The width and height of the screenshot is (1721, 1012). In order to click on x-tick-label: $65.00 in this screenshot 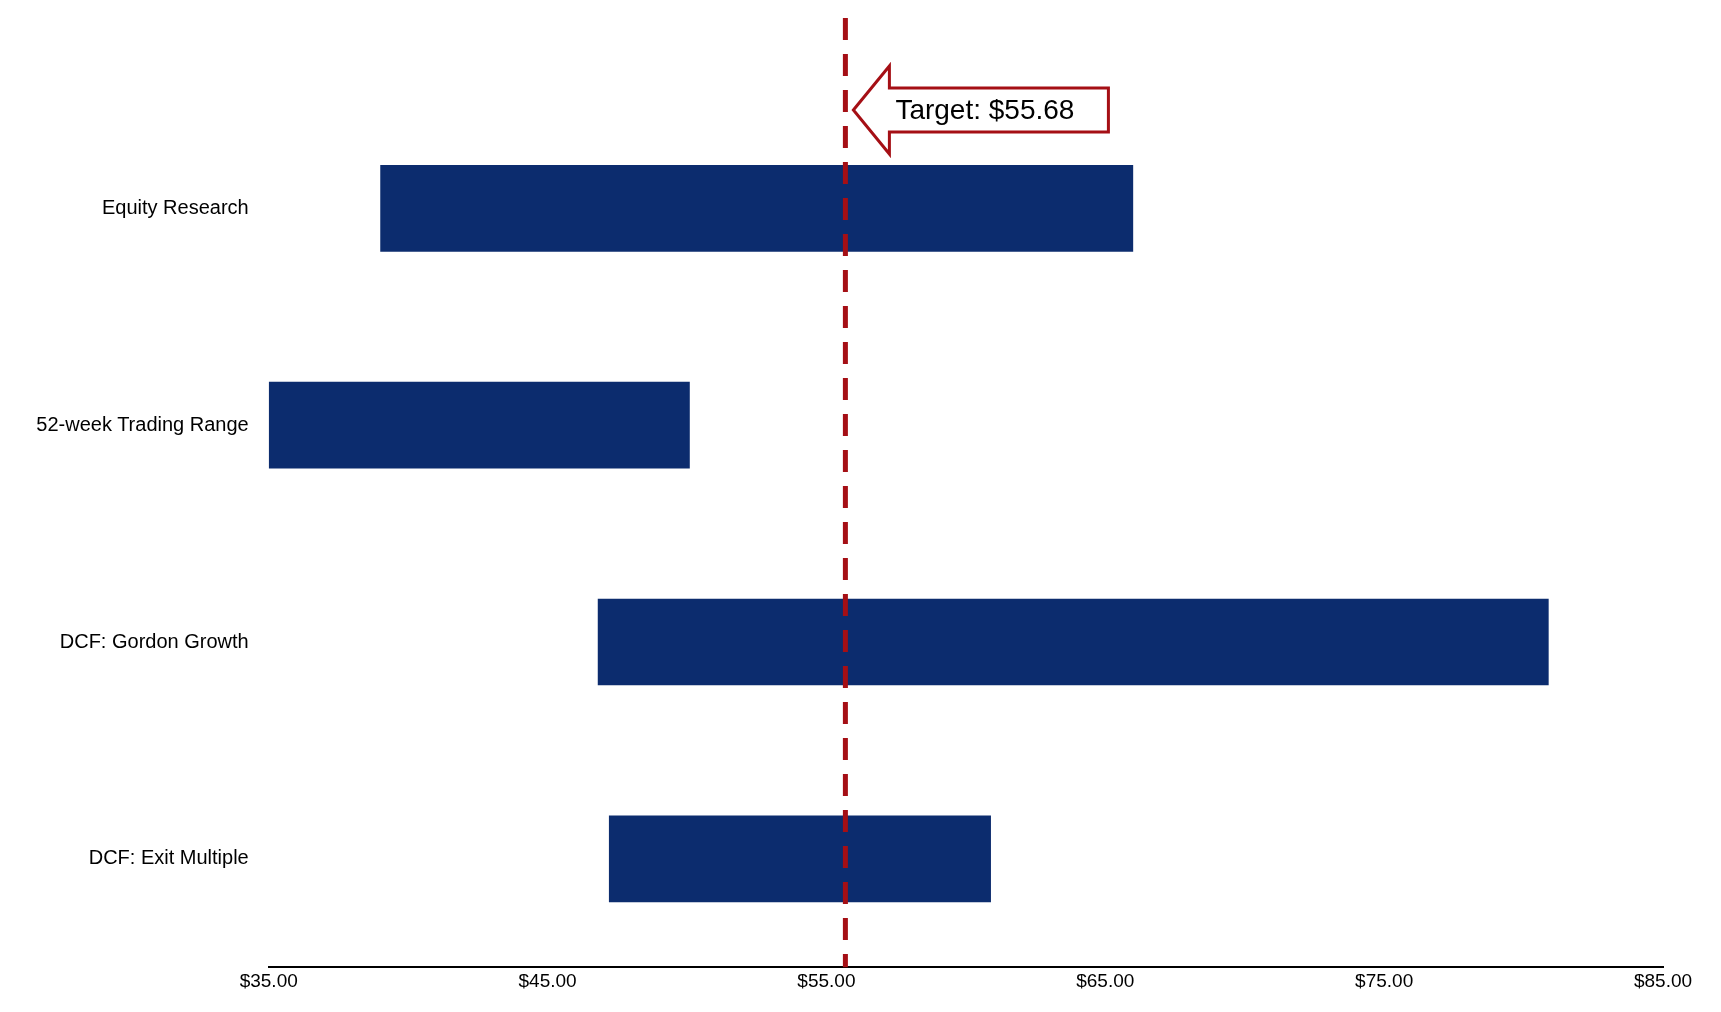, I will do `click(1105, 980)`.